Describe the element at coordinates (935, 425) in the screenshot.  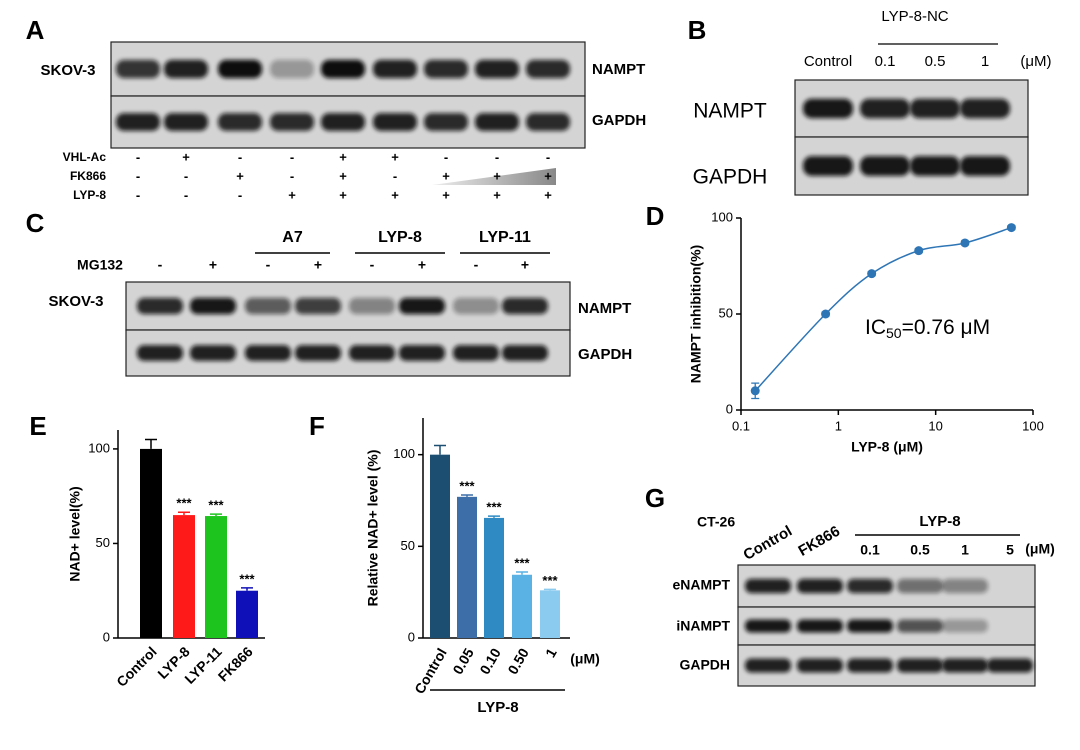
I see `x-tick-label: 10` at that location.